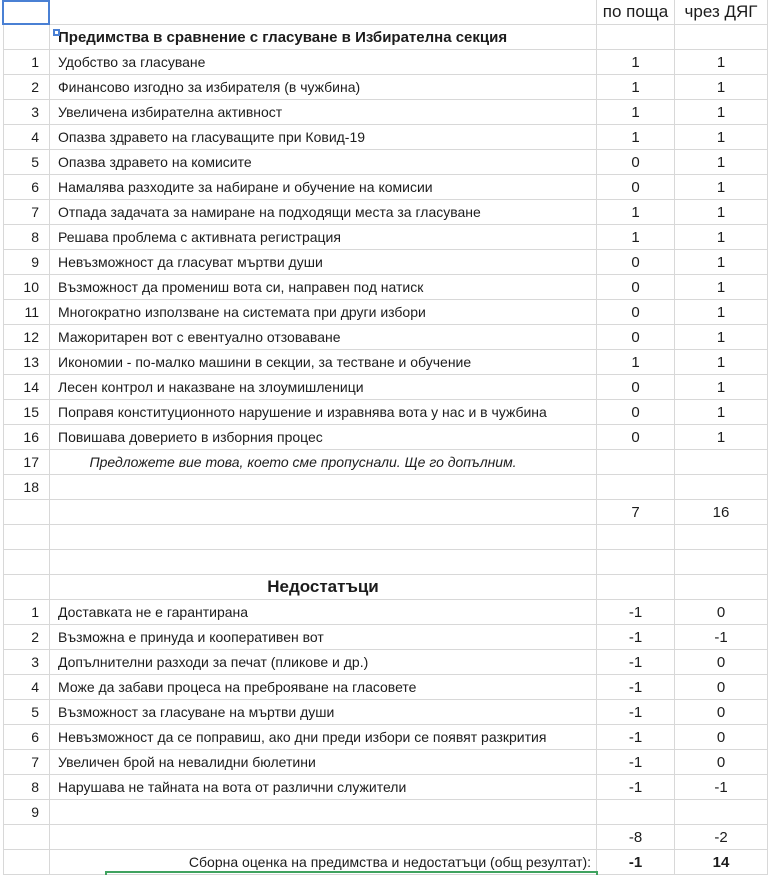 The image size is (768, 875). Describe the element at coordinates (636, 437) in the screenshot. I see `cell-C18: 0` at that location.